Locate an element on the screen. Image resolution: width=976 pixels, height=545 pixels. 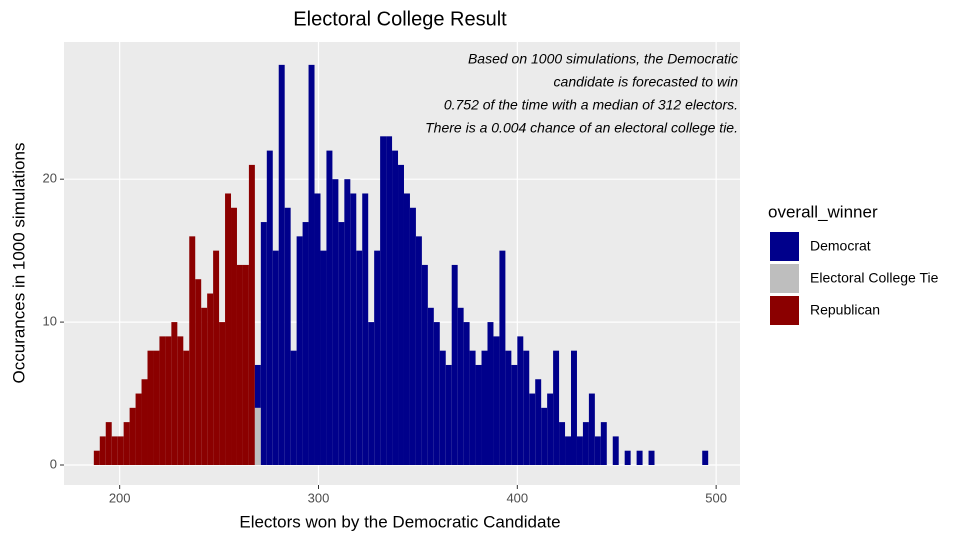
y-tick-label: 10 is located at coordinates (50, 321).